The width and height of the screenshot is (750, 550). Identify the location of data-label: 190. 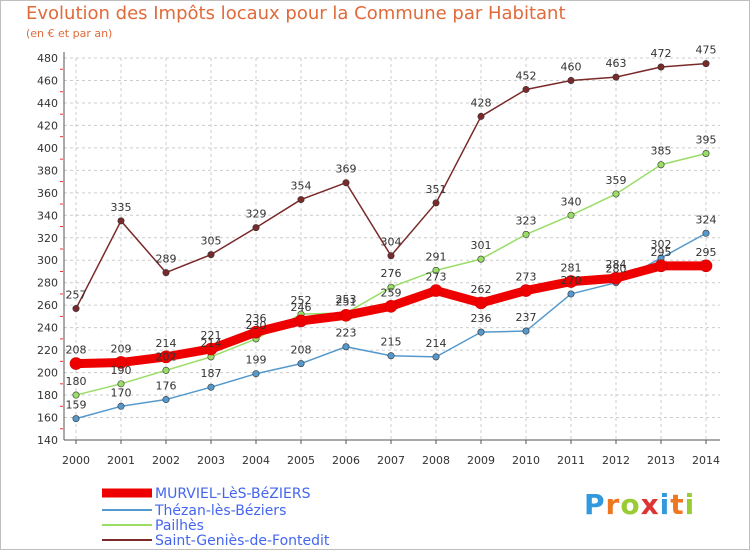
(121, 370).